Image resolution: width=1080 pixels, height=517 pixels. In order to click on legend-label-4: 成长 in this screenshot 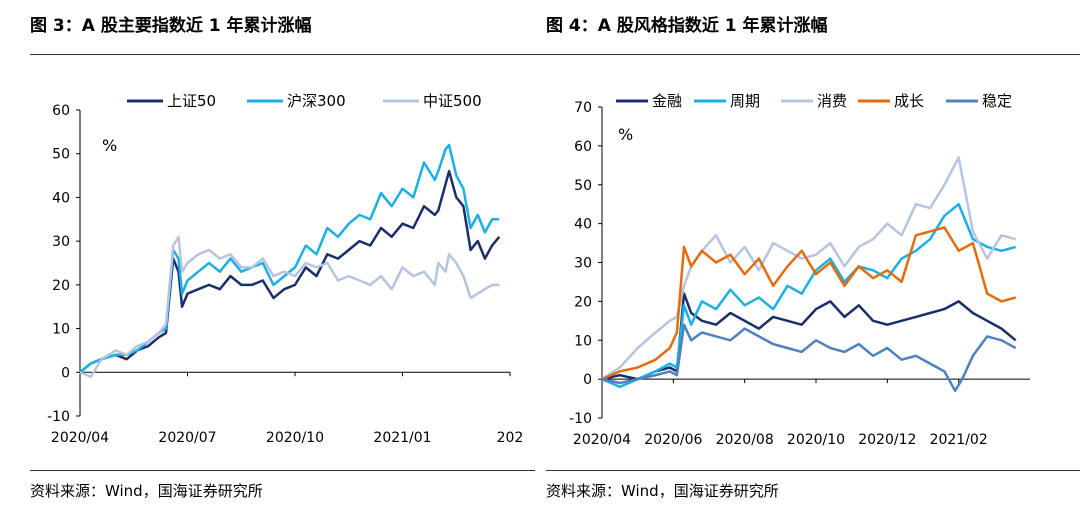, I will do `click(909, 101)`.